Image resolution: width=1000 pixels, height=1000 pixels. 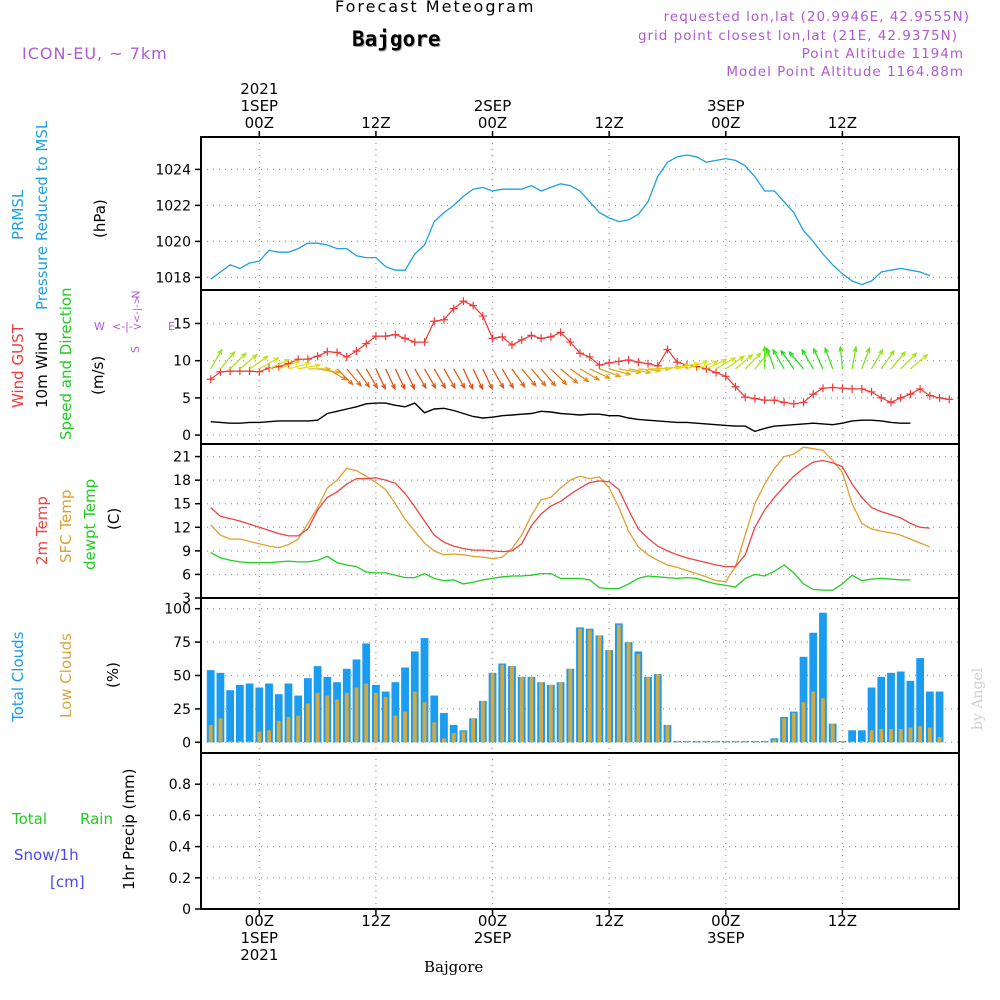 What do you see at coordinates (182, 362) in the screenshot?
I see `y-tick-label: 10` at bounding box center [182, 362].